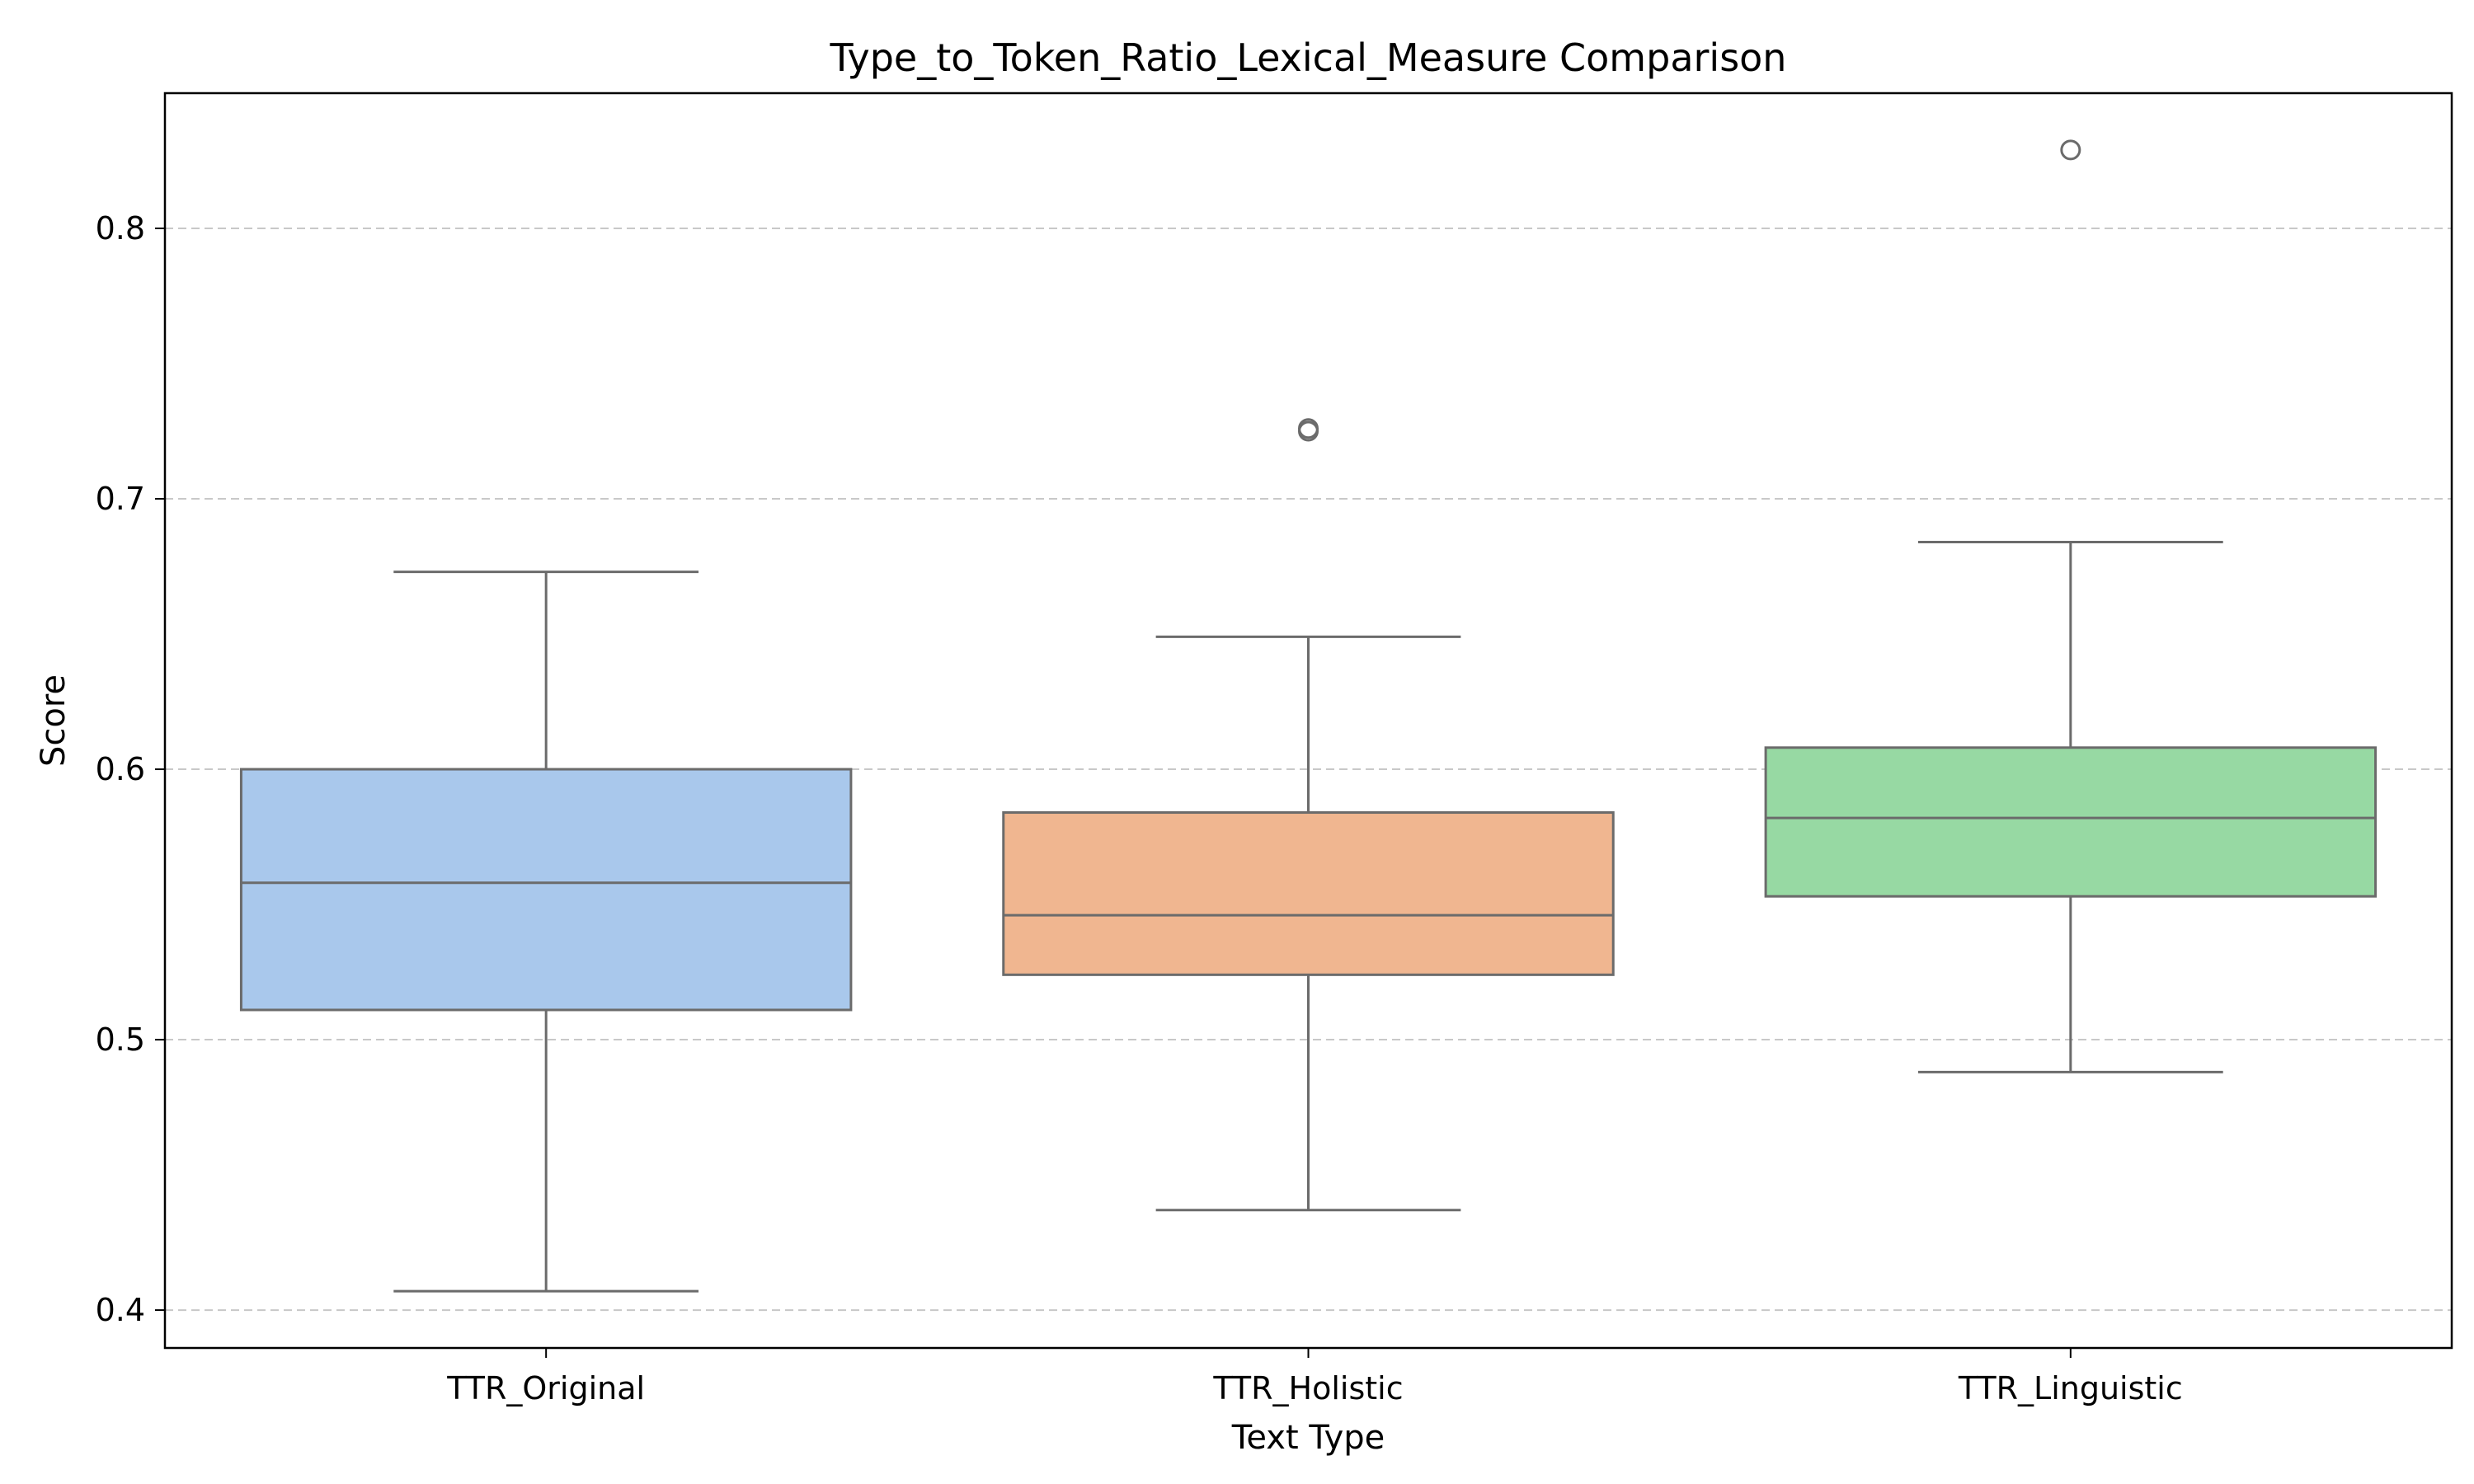  Describe the element at coordinates (1307, 1388) in the screenshot. I see `x-tick-label: TTR_Holistic` at that location.